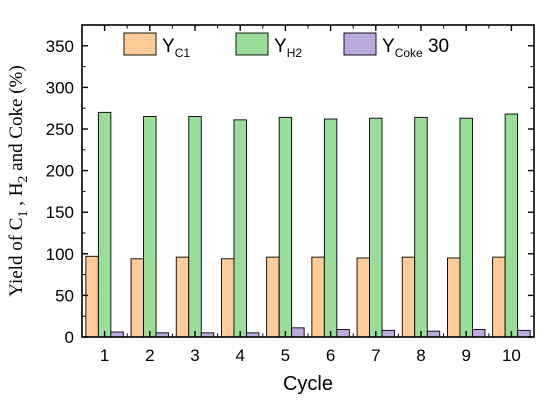  What do you see at coordinates (60, 87) in the screenshot?
I see `y-tick-label: 300` at bounding box center [60, 87].